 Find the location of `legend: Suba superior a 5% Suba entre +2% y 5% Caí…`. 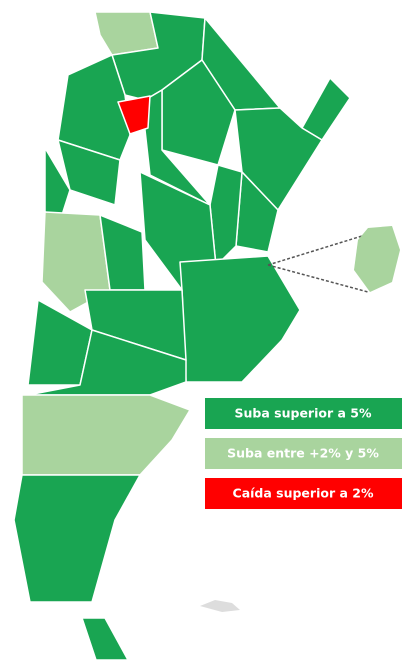

legend: Suba superior a 5% Suba entre +2% y 5% Caí… is located at coordinates (303, 453).